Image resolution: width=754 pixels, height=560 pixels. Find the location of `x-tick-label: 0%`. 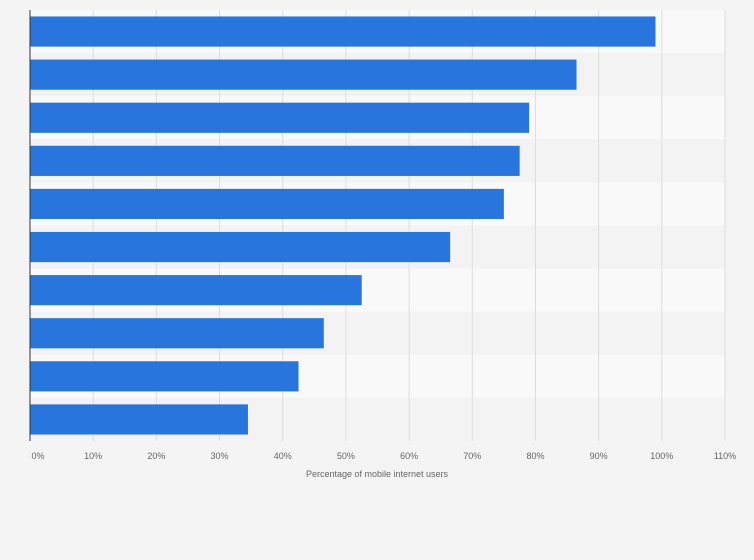

x-tick-label: 0% is located at coordinates (37, 456).